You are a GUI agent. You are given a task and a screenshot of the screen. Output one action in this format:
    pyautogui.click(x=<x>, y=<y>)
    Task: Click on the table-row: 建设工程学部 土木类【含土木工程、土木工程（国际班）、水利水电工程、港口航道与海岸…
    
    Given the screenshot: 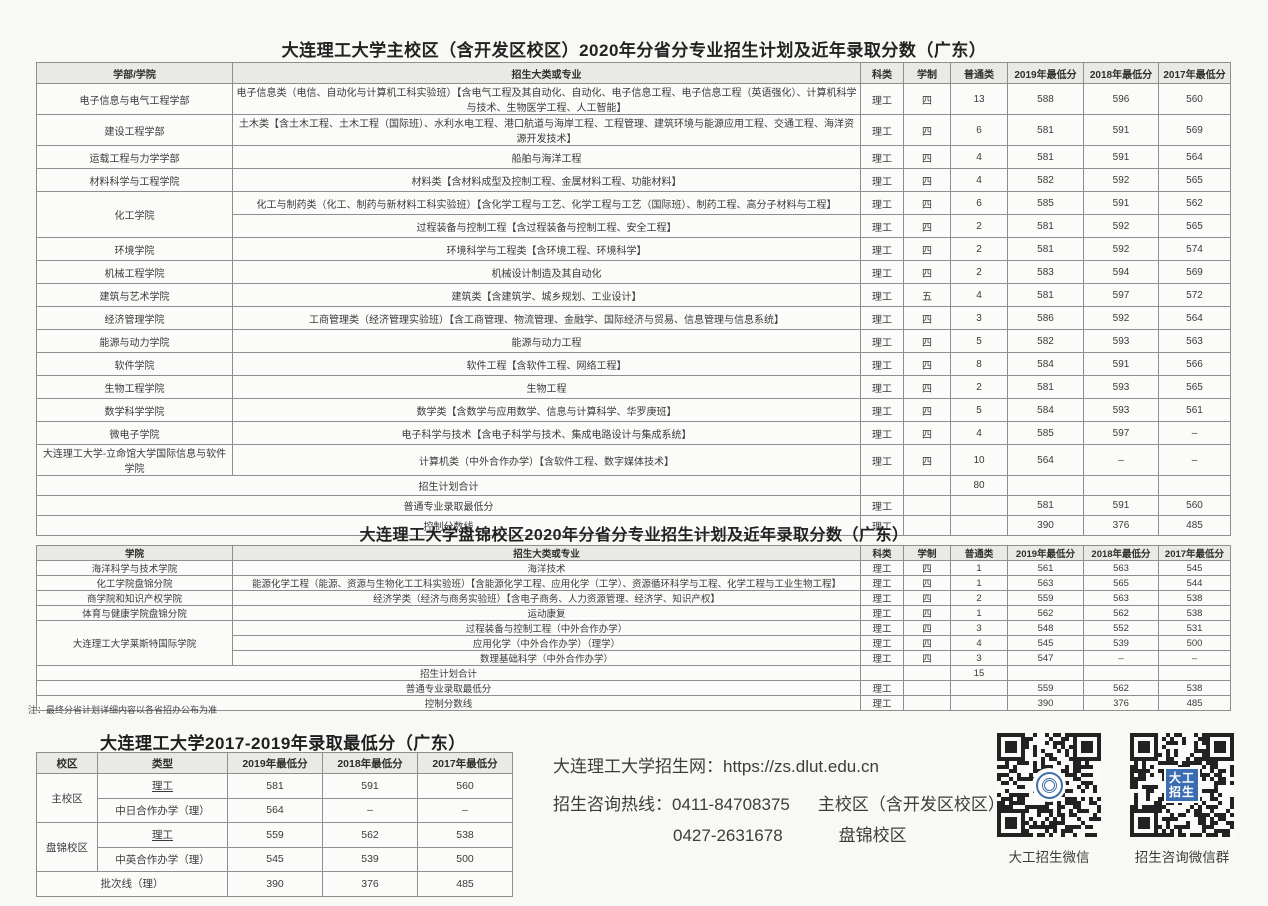 What is the action you would take?
    pyautogui.click(x=633, y=130)
    